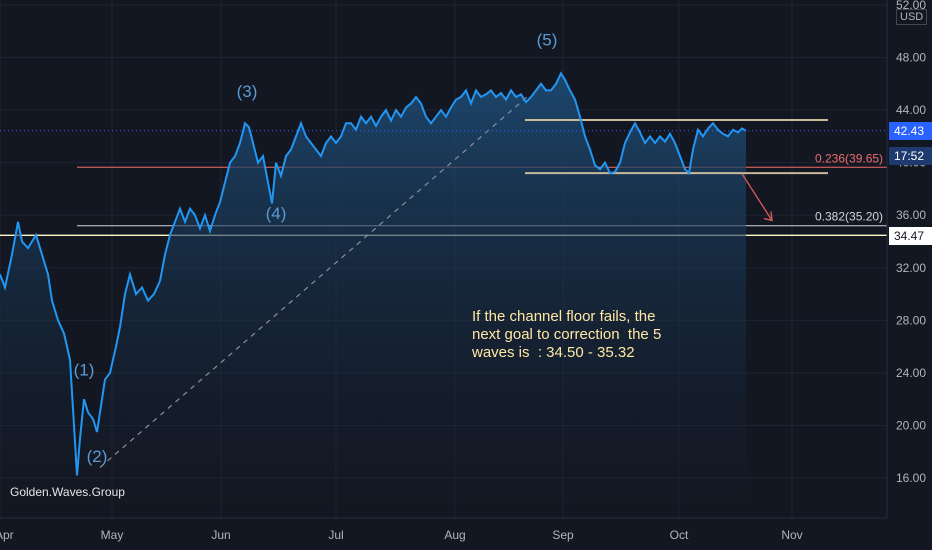  What do you see at coordinates (911, 478) in the screenshot?
I see `price-tick-label: 16.00` at bounding box center [911, 478].